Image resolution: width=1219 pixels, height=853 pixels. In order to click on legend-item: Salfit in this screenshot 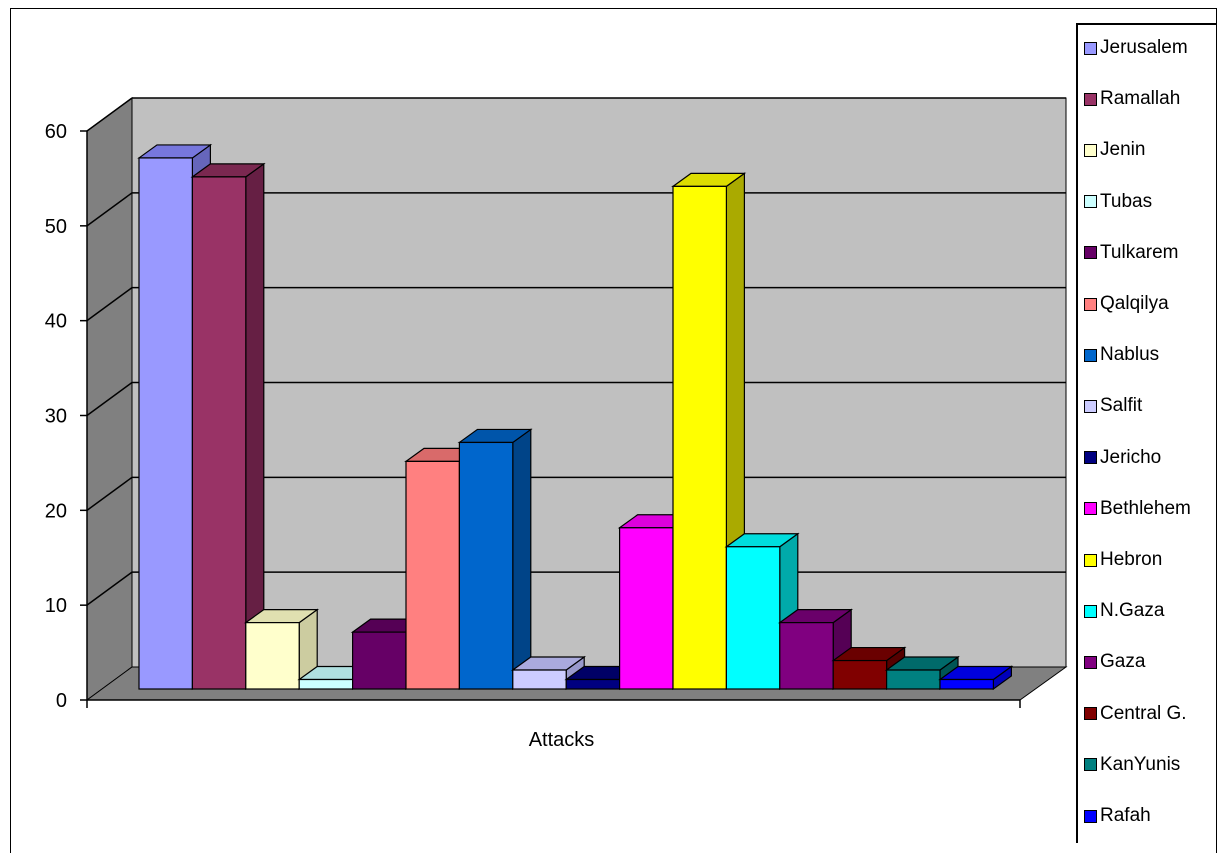, I will do `click(1113, 406)`.